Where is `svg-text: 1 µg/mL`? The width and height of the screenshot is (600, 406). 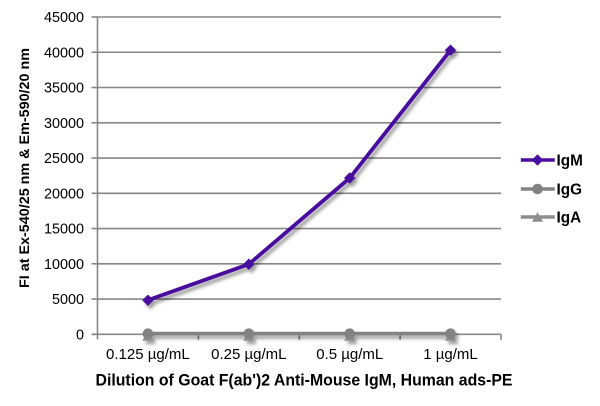
svg-text: 1 µg/mL is located at coordinates (450, 354).